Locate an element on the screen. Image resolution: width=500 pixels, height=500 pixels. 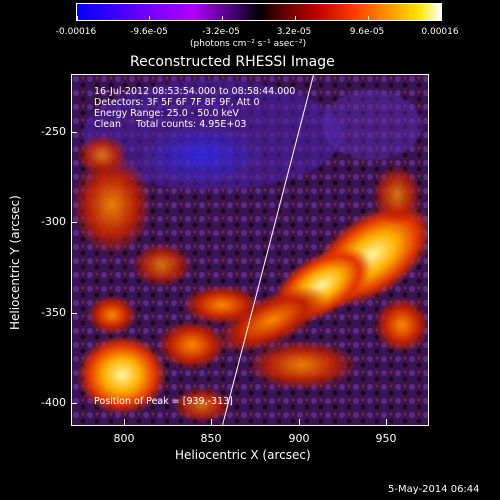
y-axis-label: Heliocentric Y (arcsec) is located at coordinates (15, 262).